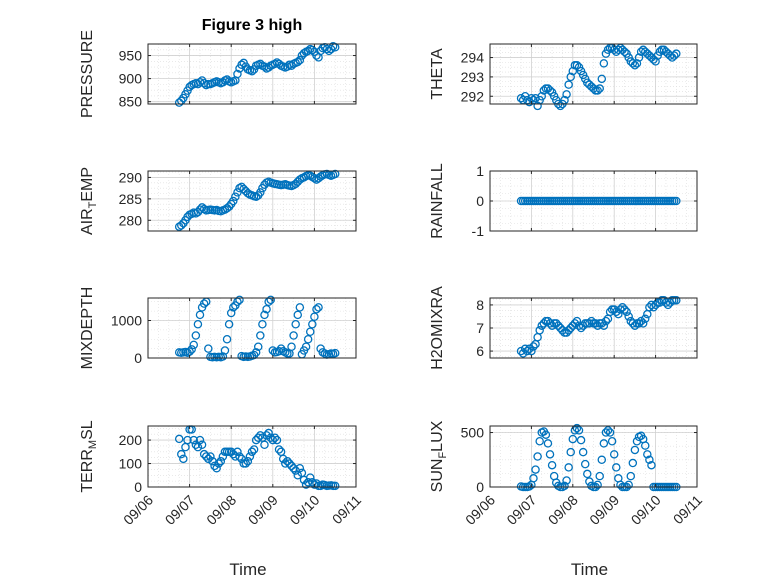 This screenshot has width=778, height=583. Describe the element at coordinates (473, 96) in the screenshot. I see `y-tick-label: 292` at that location.